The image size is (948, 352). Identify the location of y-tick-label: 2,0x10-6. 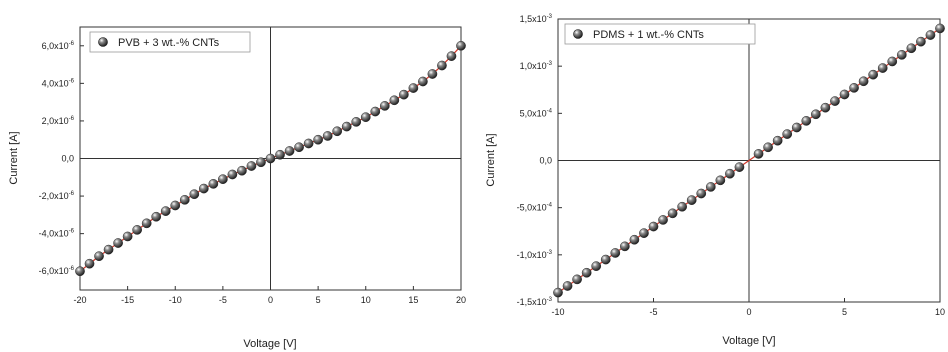
(58, 121).